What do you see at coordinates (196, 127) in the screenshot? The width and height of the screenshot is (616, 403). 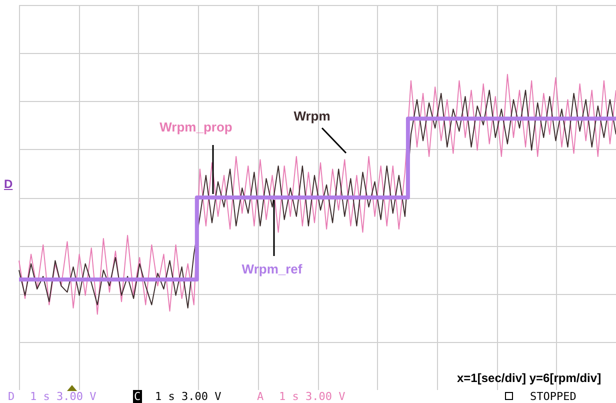 I see `series-label: Wrpm_prop` at bounding box center [196, 127].